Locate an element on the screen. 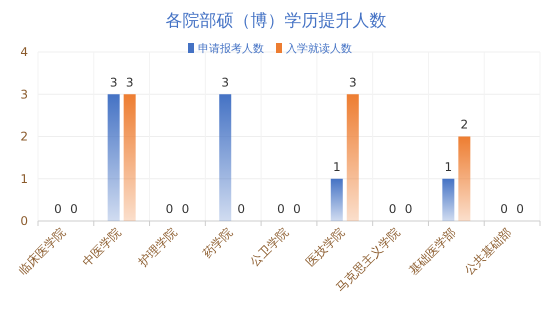 Image resolution: width=552 pixels, height=323 pixels. x-tick-label: 护理学院 is located at coordinates (157, 247).